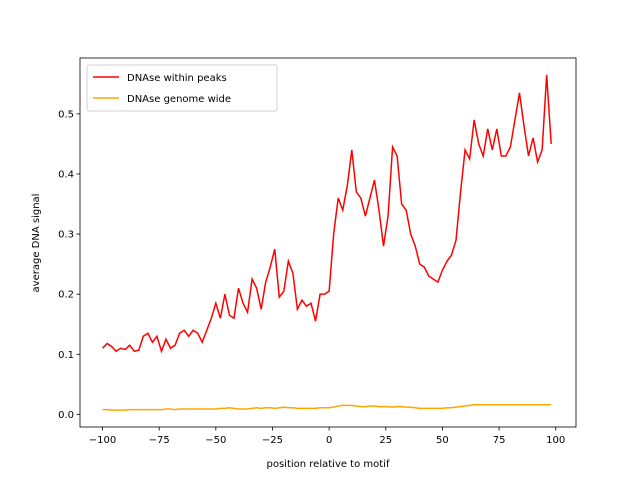  I want to click on legend-label: DNAse within peaks, so click(177, 78).